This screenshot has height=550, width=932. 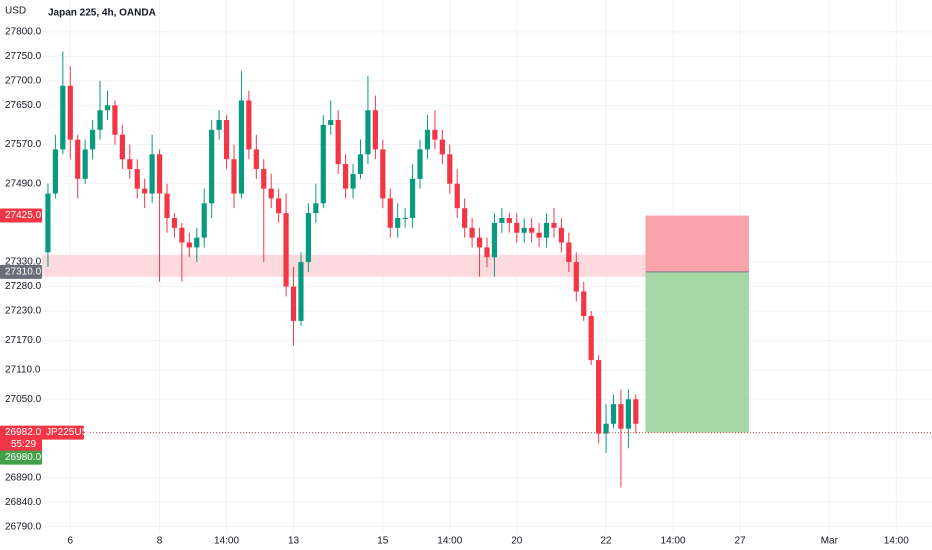 What do you see at coordinates (23, 432) in the screenshot?
I see `price-badge-label: 26982.0` at bounding box center [23, 432].